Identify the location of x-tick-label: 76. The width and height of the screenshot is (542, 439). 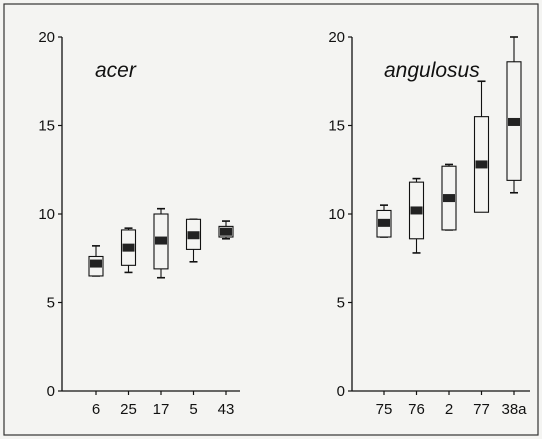
(416, 409).